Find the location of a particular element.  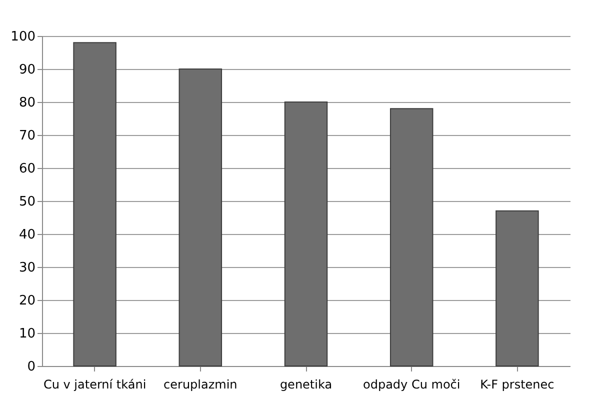

x-tick-label: genetika is located at coordinates (306, 385).